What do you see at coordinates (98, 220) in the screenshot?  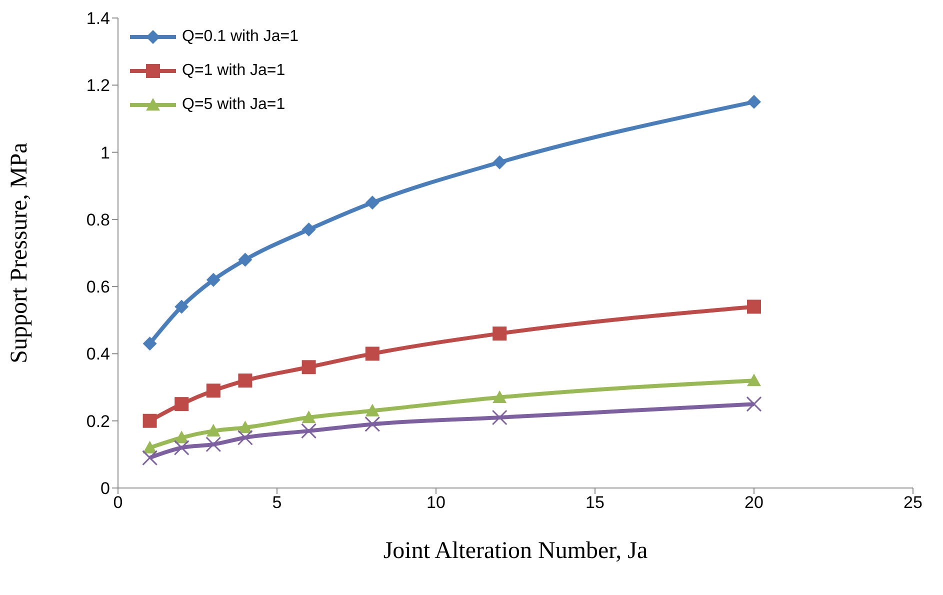 I see `y-tick-label: 0.8` at bounding box center [98, 220].